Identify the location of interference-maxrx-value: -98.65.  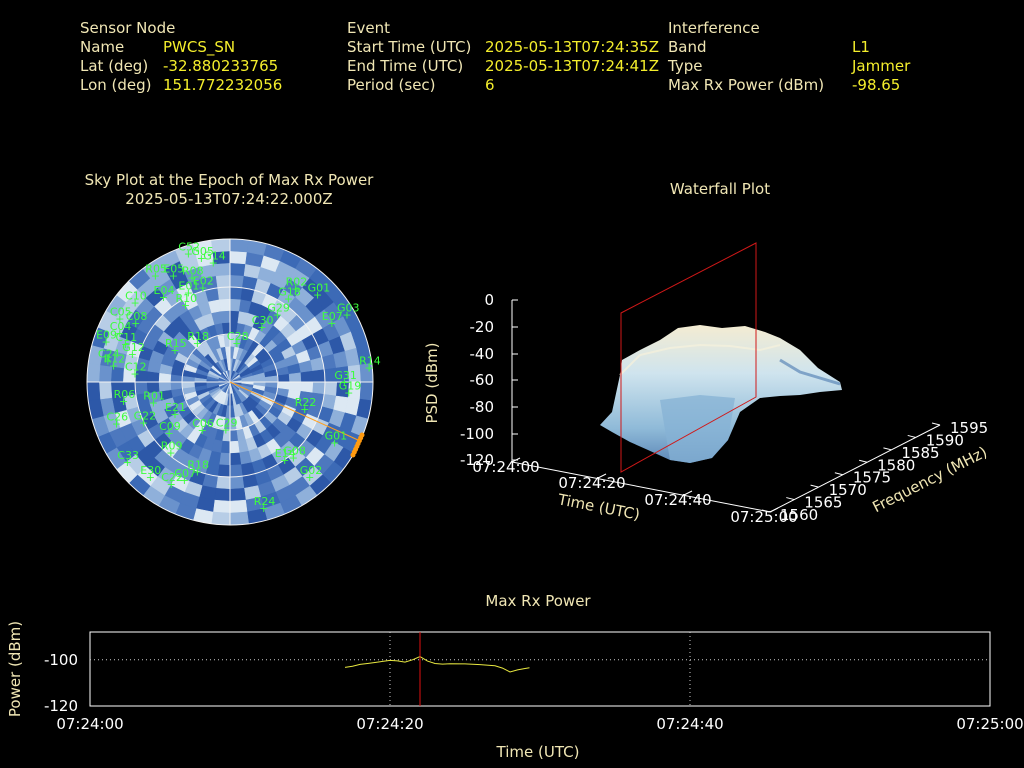
(876, 85).